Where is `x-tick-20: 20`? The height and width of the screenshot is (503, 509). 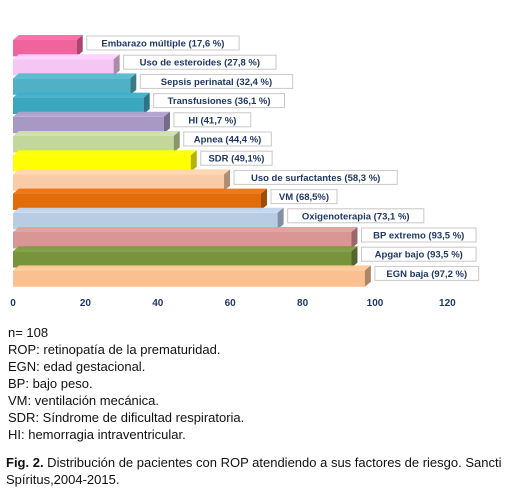 x-tick-20: 20 is located at coordinates (86, 303).